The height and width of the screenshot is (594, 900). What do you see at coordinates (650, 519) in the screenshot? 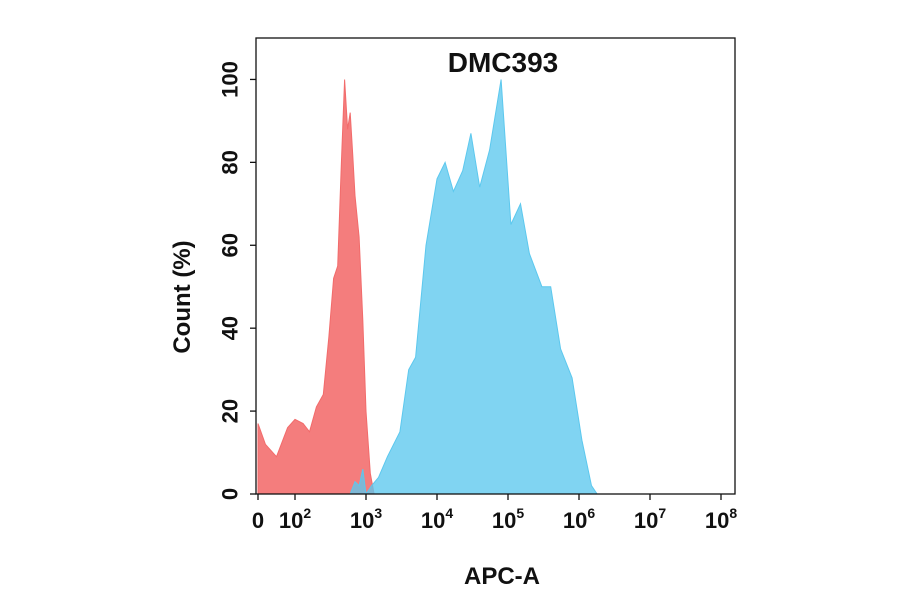
I see `x-tick-label: 10⁷` at bounding box center [650, 519].